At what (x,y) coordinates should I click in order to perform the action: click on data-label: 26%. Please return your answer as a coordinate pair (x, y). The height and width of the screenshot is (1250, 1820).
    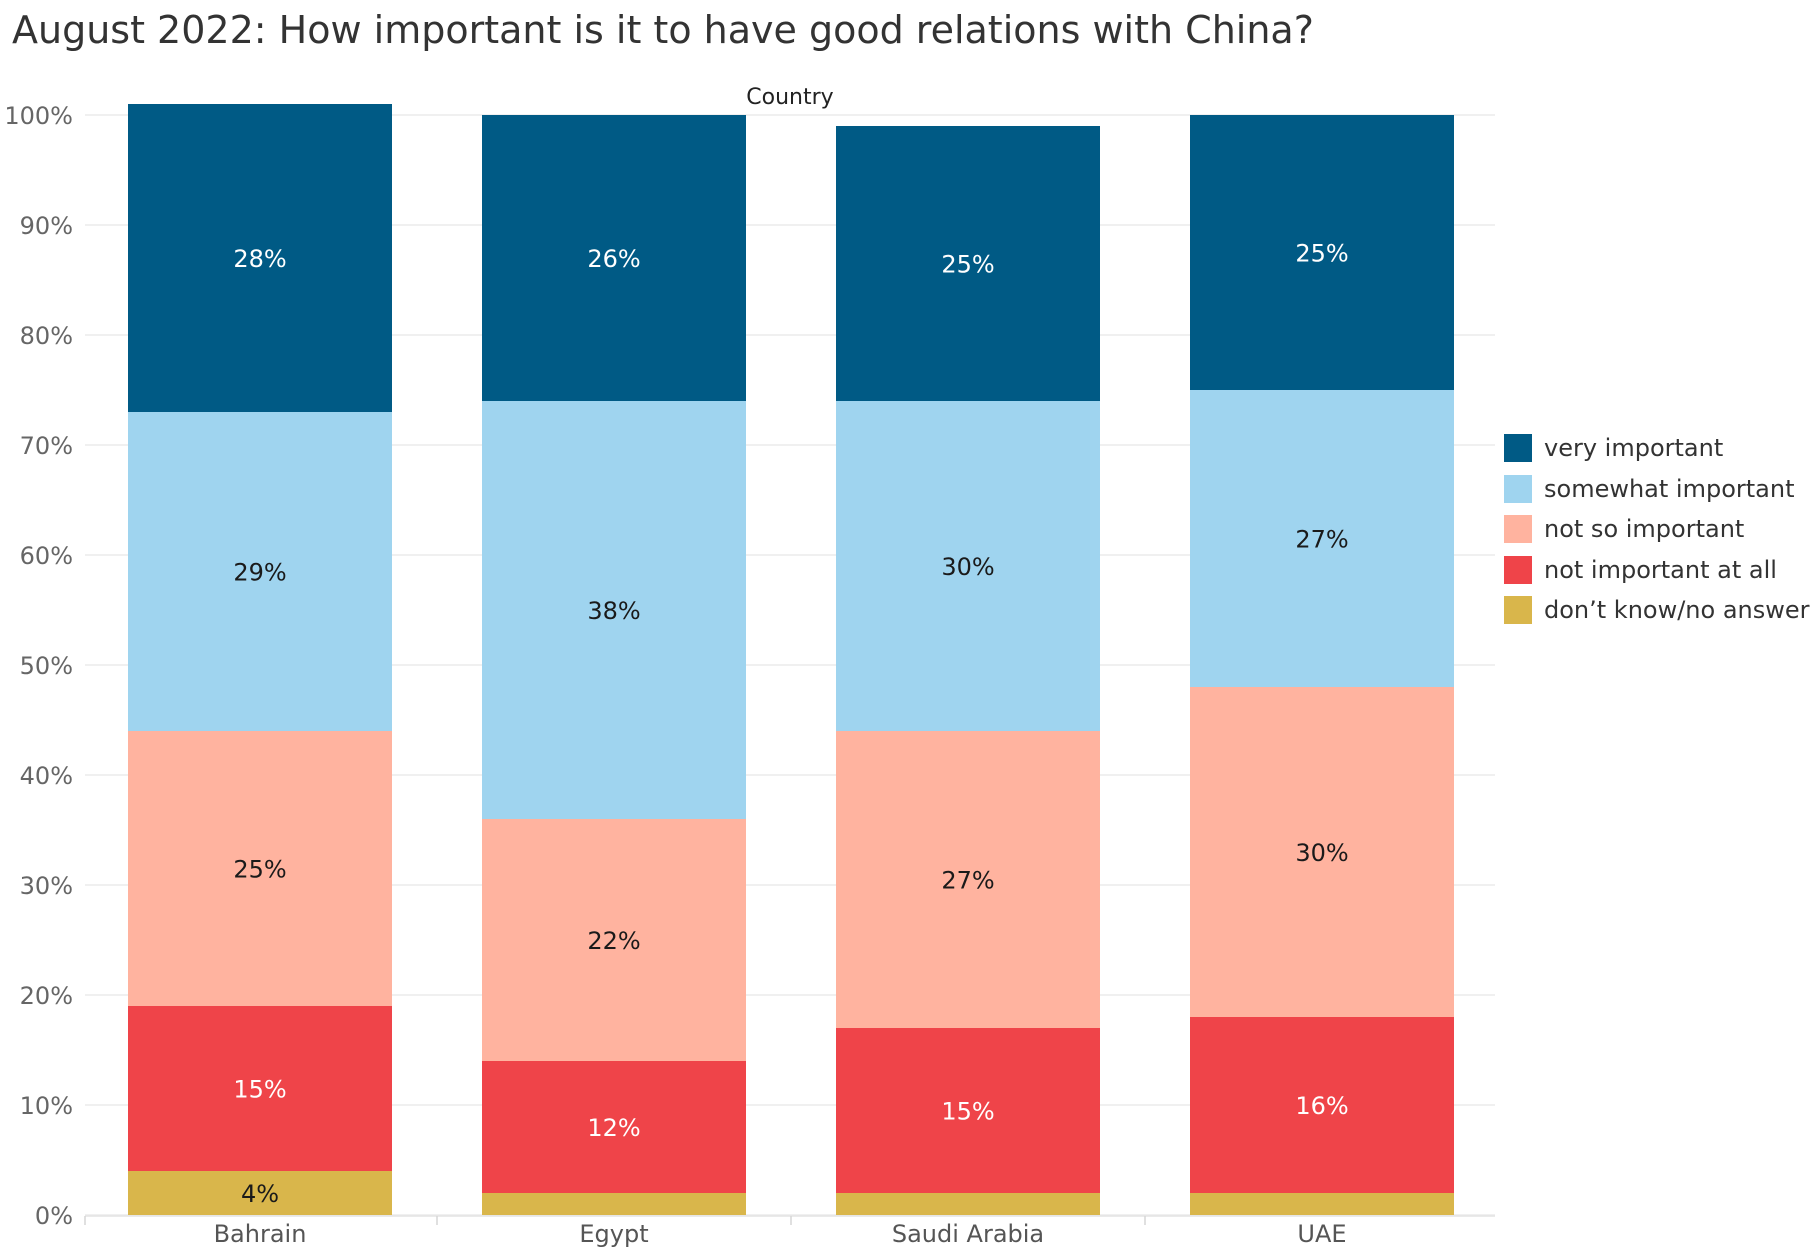
    Looking at the image, I should click on (613, 259).